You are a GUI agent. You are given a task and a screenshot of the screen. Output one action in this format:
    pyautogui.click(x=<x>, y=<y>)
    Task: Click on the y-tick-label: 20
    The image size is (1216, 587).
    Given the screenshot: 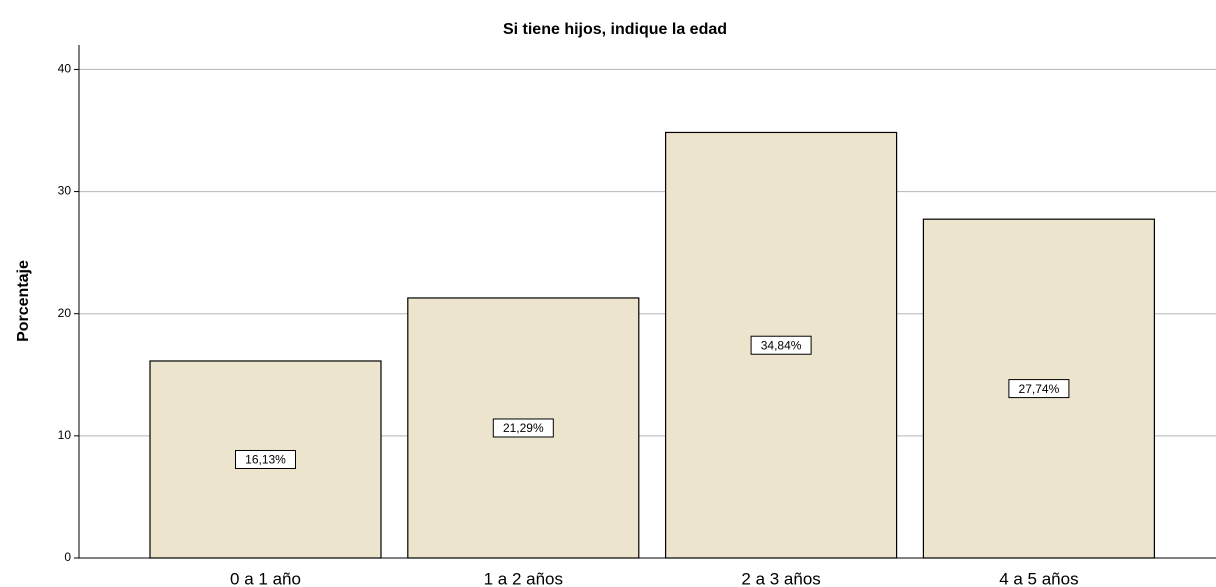 What is the action you would take?
    pyautogui.click(x=65, y=313)
    